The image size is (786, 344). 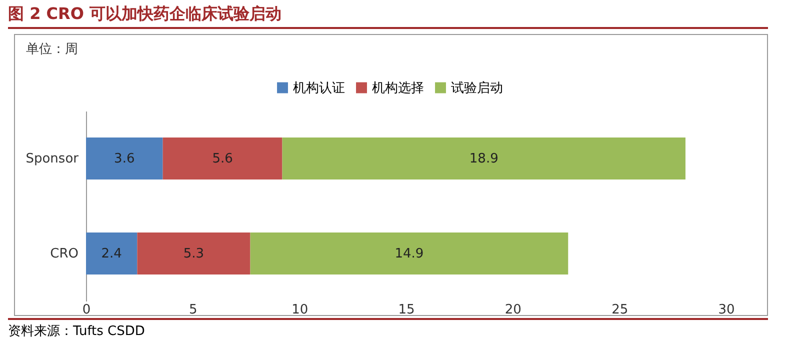 I want to click on data-label: 5.3, so click(x=193, y=254).